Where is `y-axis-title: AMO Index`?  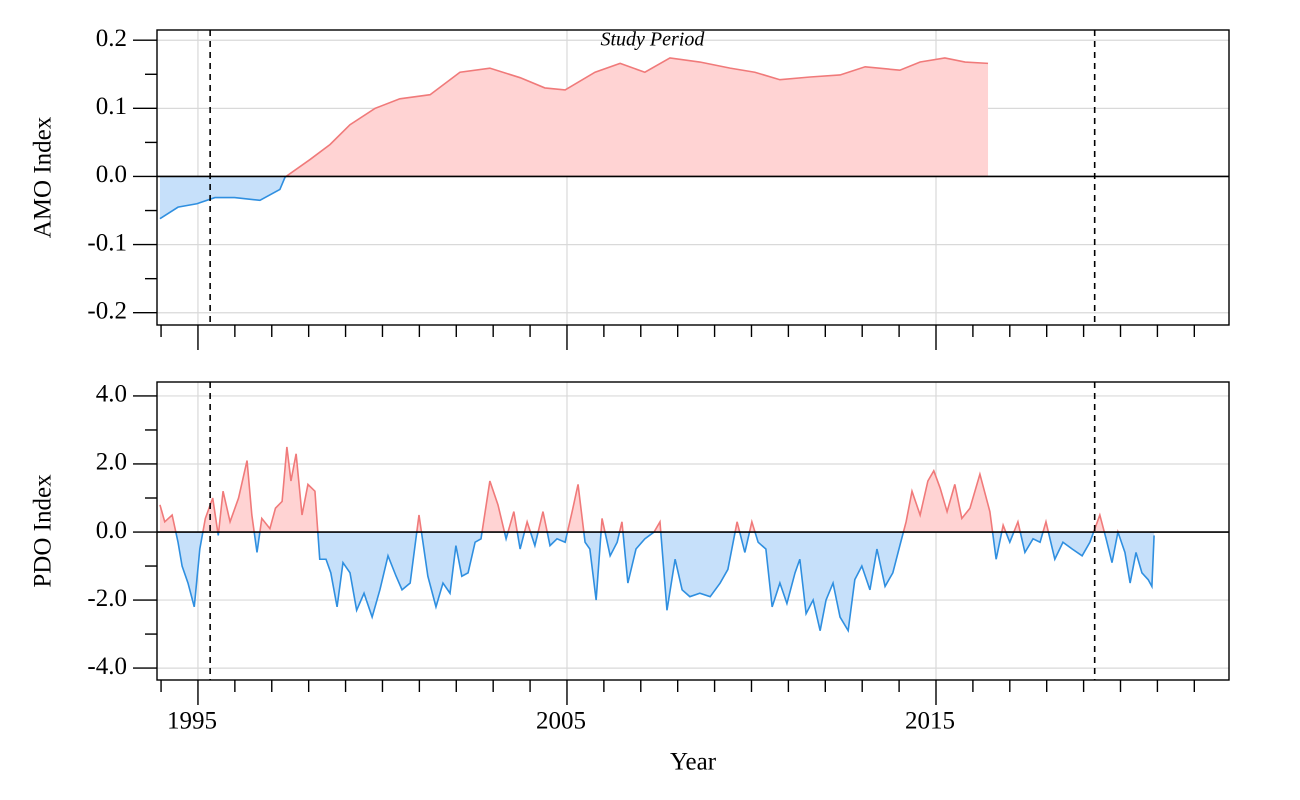
y-axis-title: AMO Index is located at coordinates (43, 177).